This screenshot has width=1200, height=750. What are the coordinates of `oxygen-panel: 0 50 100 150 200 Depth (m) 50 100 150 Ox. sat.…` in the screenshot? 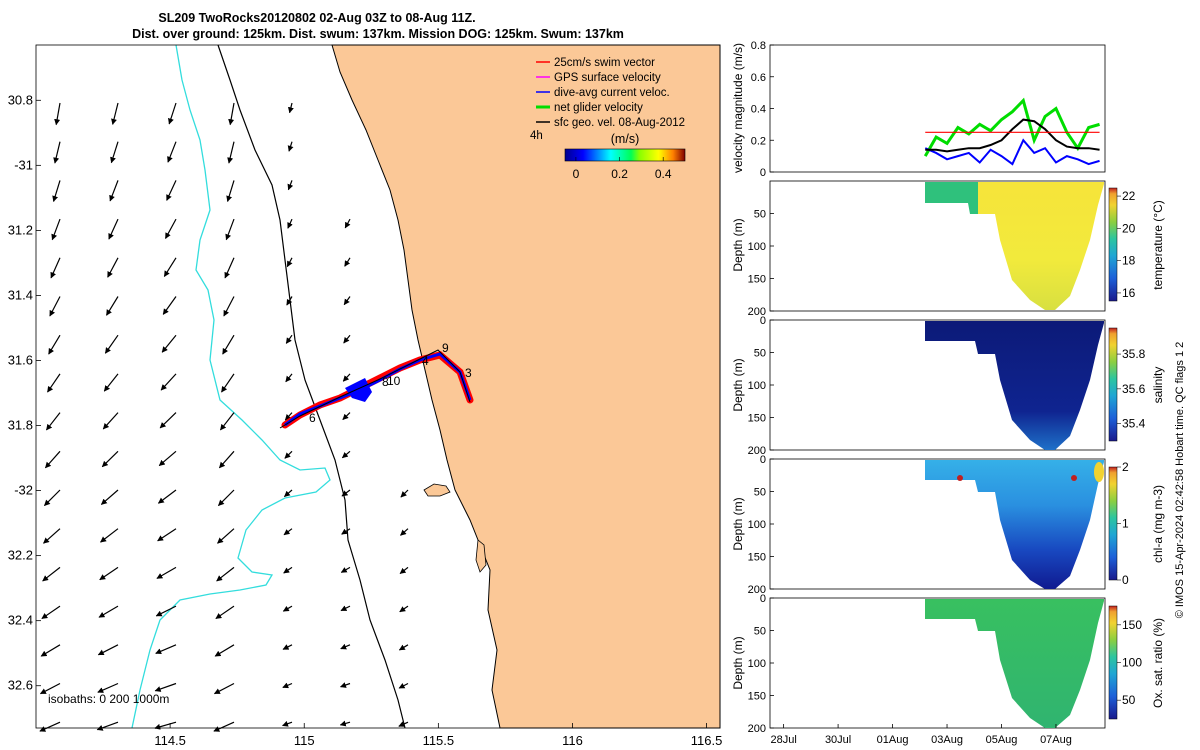 It's located at (948, 664).